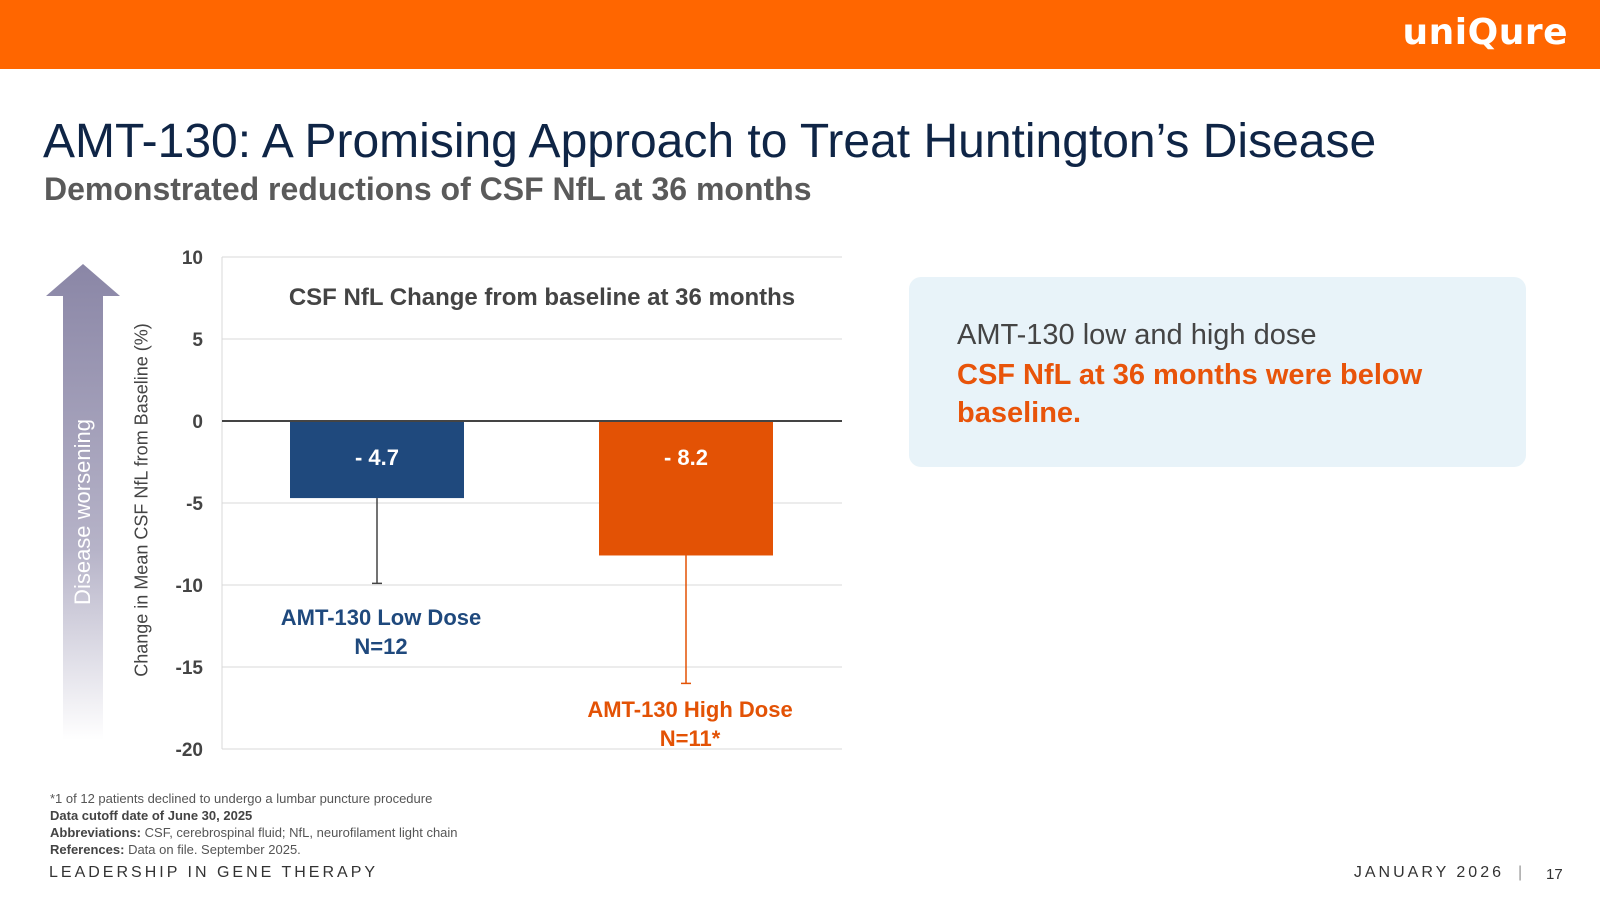  Describe the element at coordinates (690, 738) in the screenshot. I see `category-n-label: N=11*` at that location.